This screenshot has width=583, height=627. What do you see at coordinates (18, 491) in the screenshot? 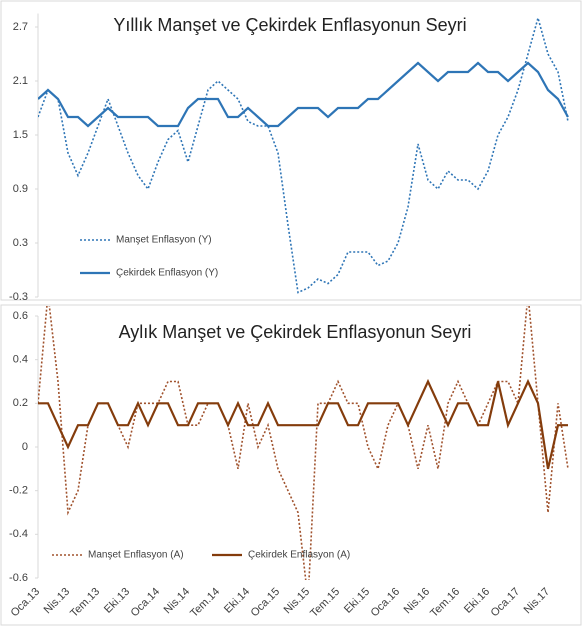
I see `y-tick-label: -0.2` at bounding box center [18, 491].